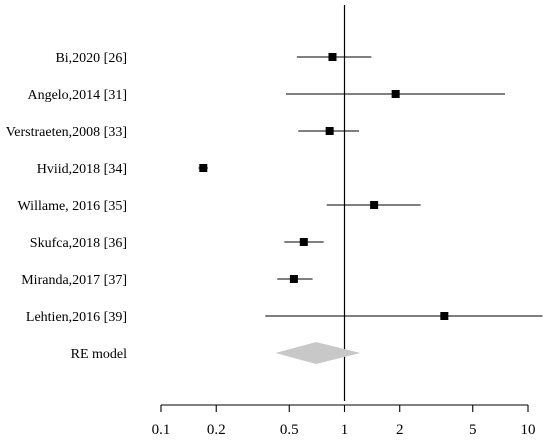  I want to click on study-row: Hviid,2018 [34], so click(122, 169).